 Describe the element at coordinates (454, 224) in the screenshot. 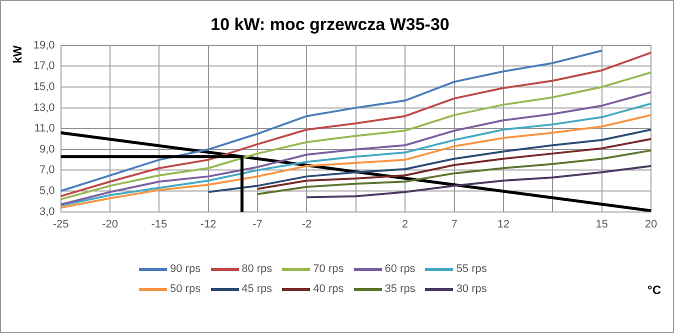

I see `x-tick-label: 7` at that location.